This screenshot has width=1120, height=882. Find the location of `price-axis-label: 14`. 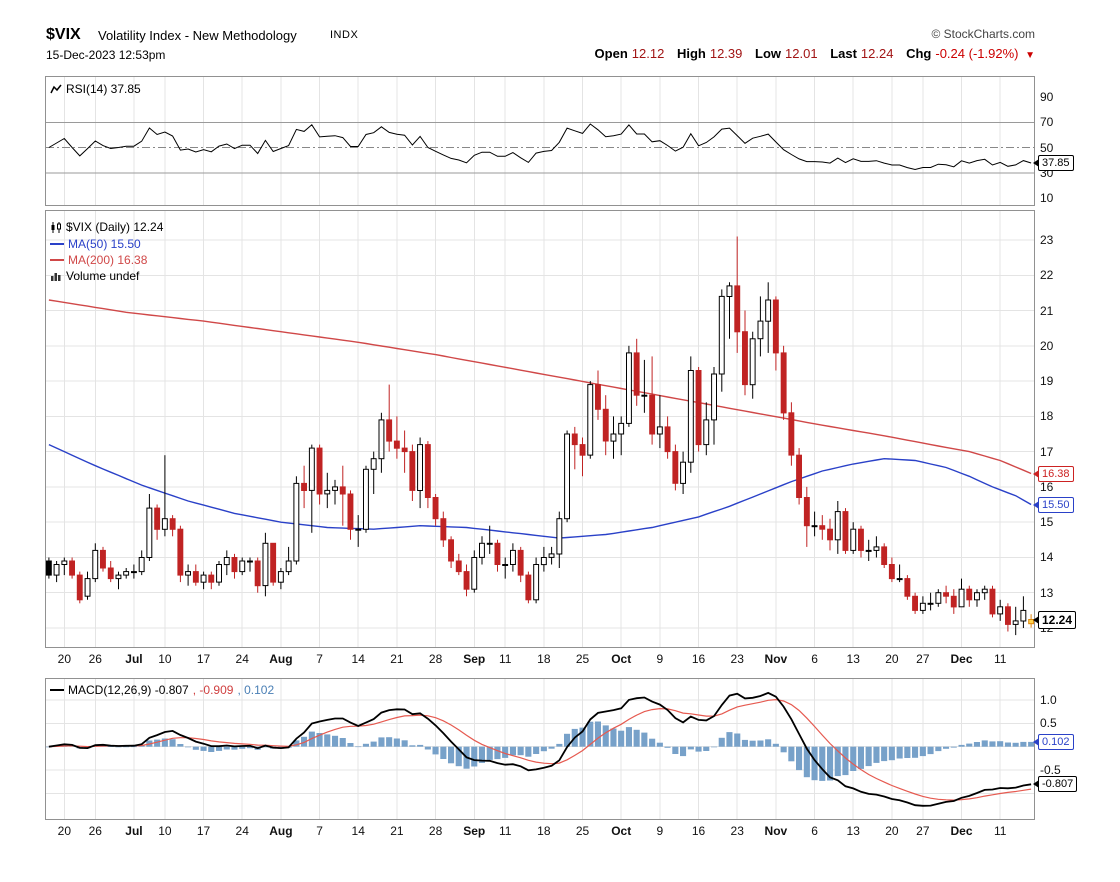

price-axis-label: 14 is located at coordinates (1047, 557).